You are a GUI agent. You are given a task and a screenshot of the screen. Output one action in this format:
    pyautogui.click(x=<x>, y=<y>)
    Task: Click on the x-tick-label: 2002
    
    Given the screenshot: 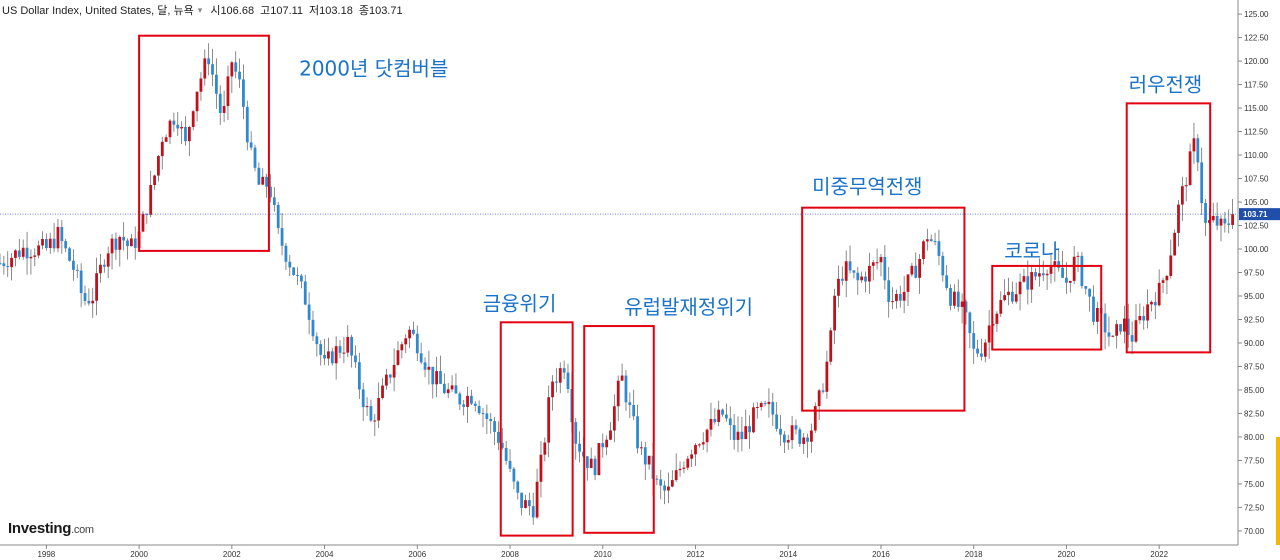 What is the action you would take?
    pyautogui.click(x=232, y=554)
    